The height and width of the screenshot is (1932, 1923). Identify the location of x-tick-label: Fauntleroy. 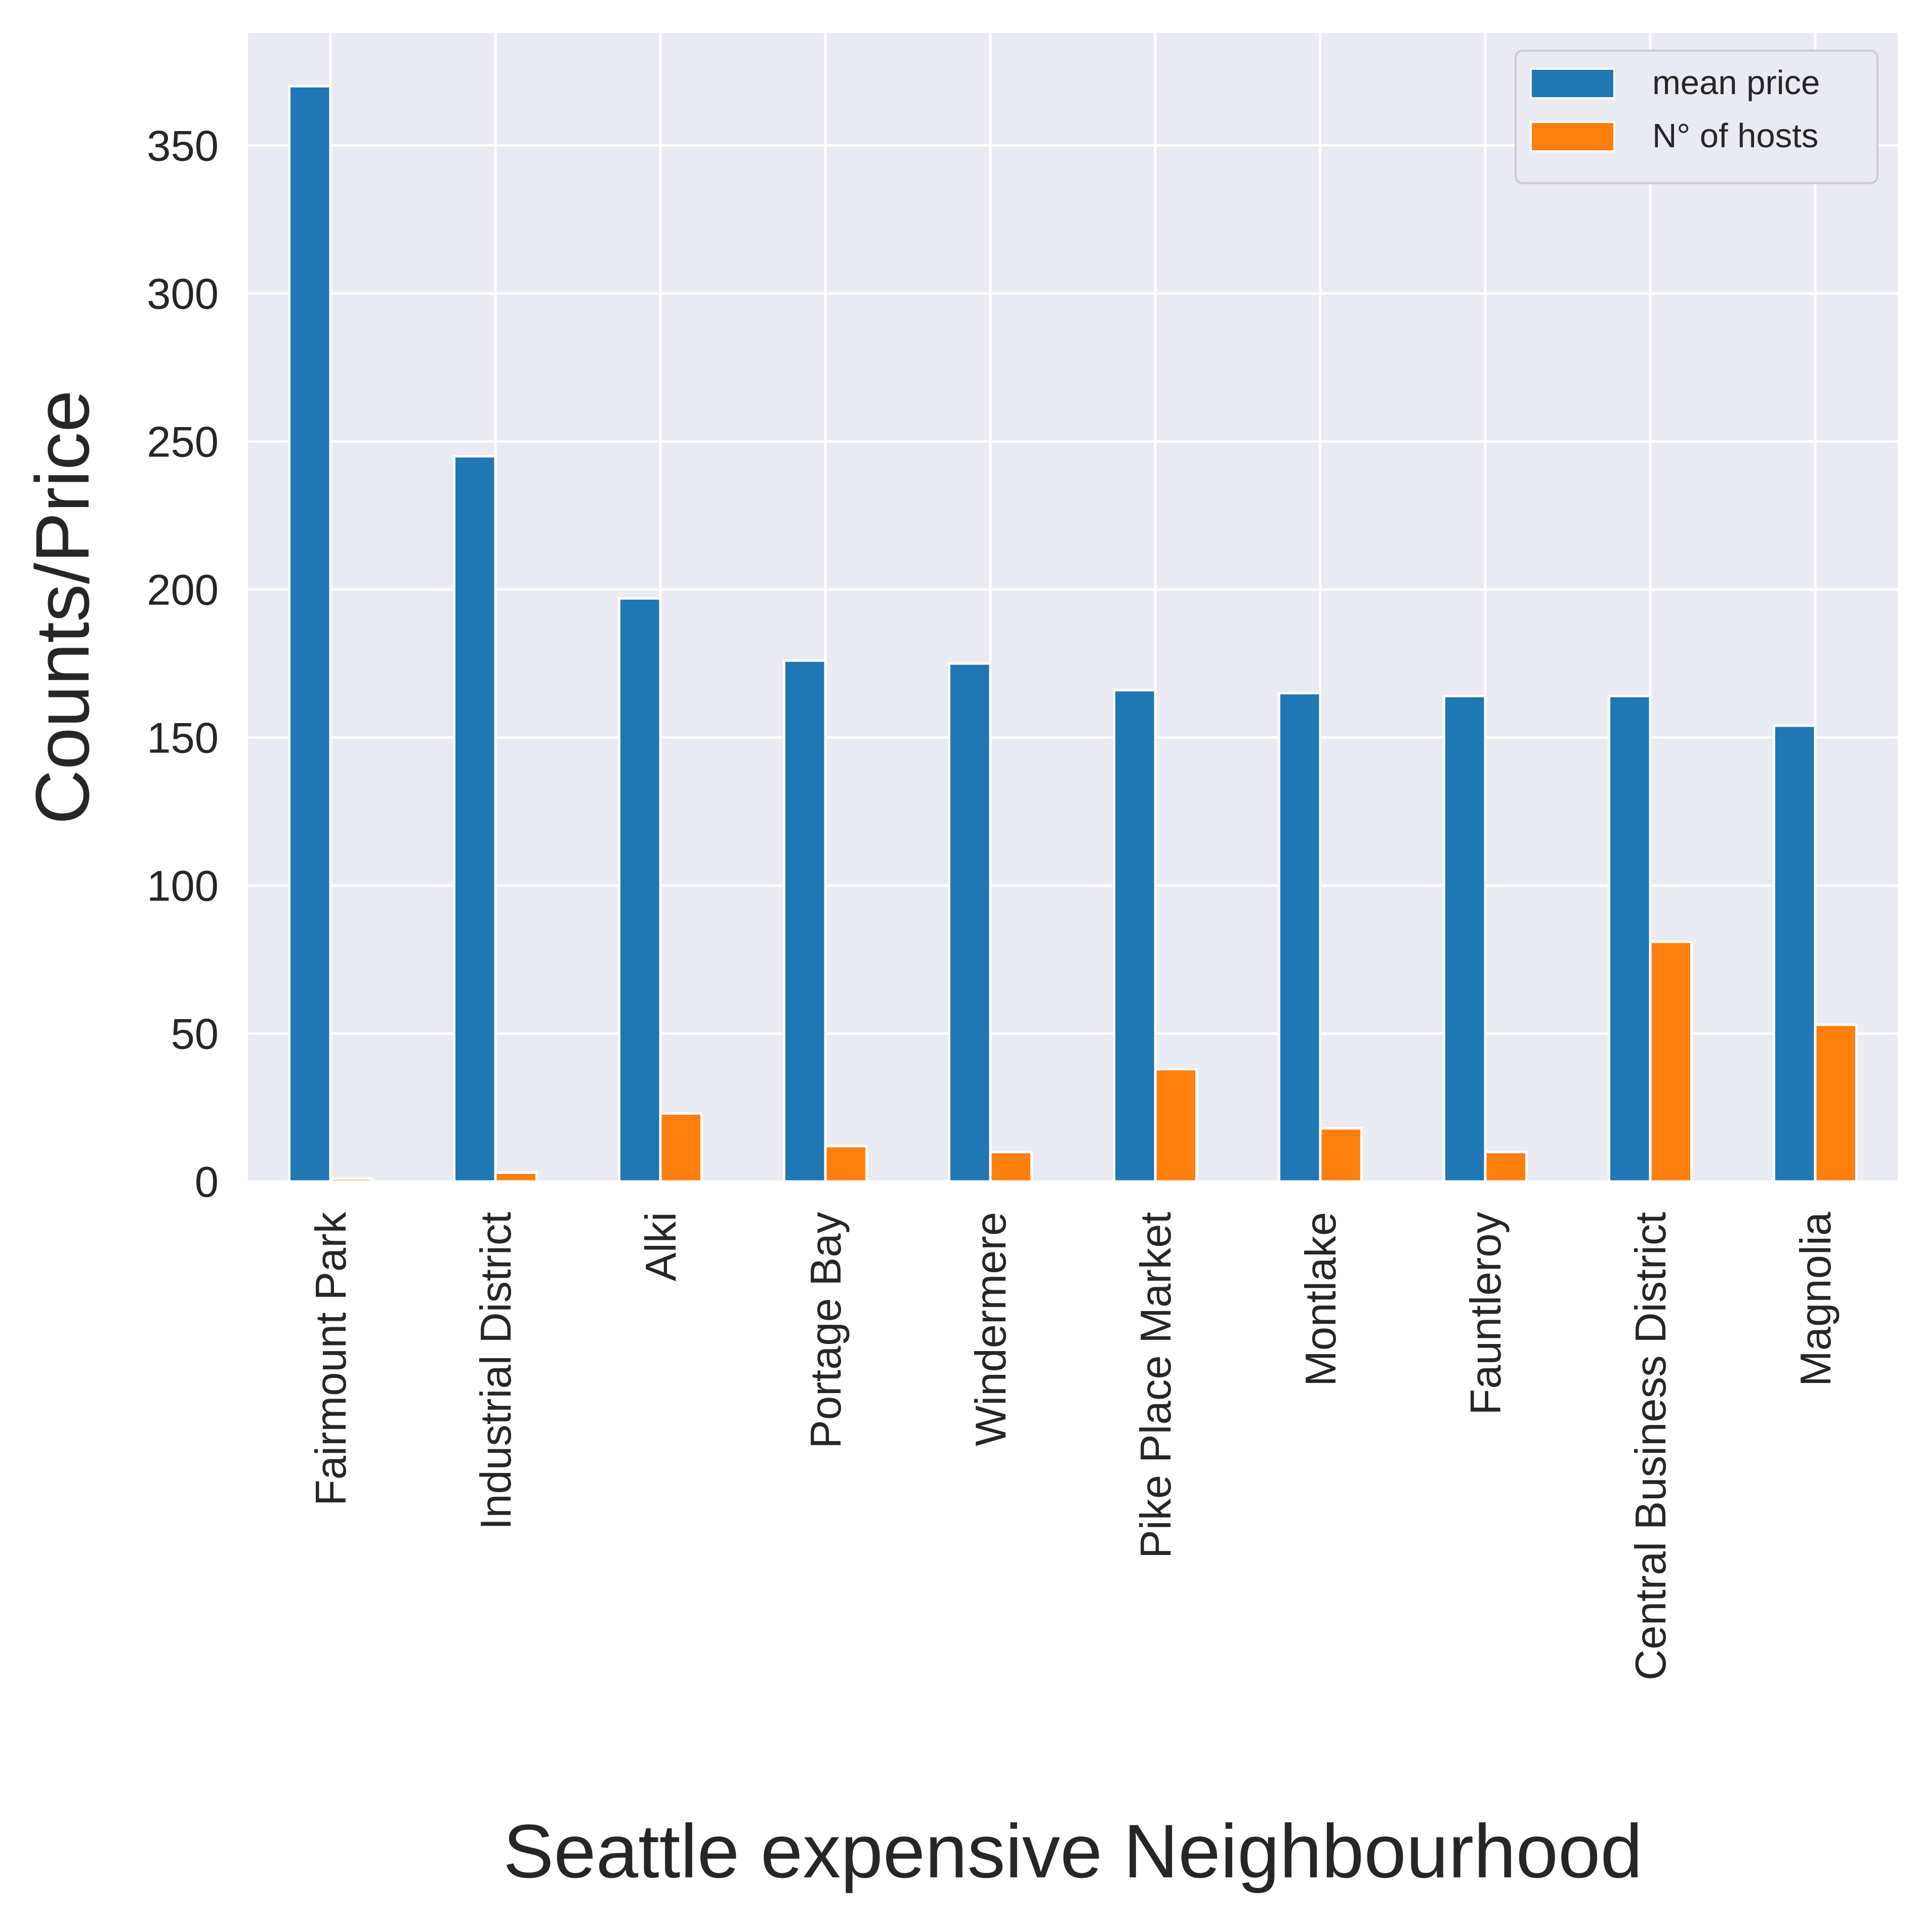
(1486, 1313).